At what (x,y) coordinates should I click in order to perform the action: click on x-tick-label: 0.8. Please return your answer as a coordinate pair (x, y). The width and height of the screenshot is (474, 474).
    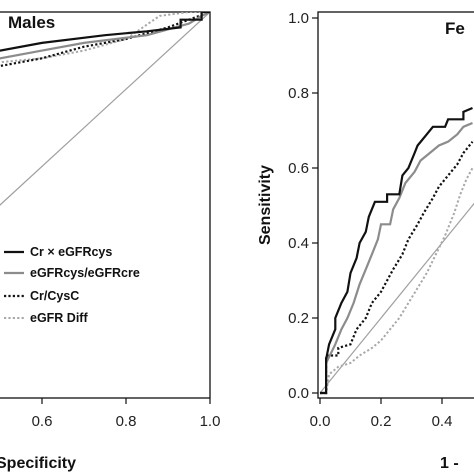
    Looking at the image, I should click on (126, 421).